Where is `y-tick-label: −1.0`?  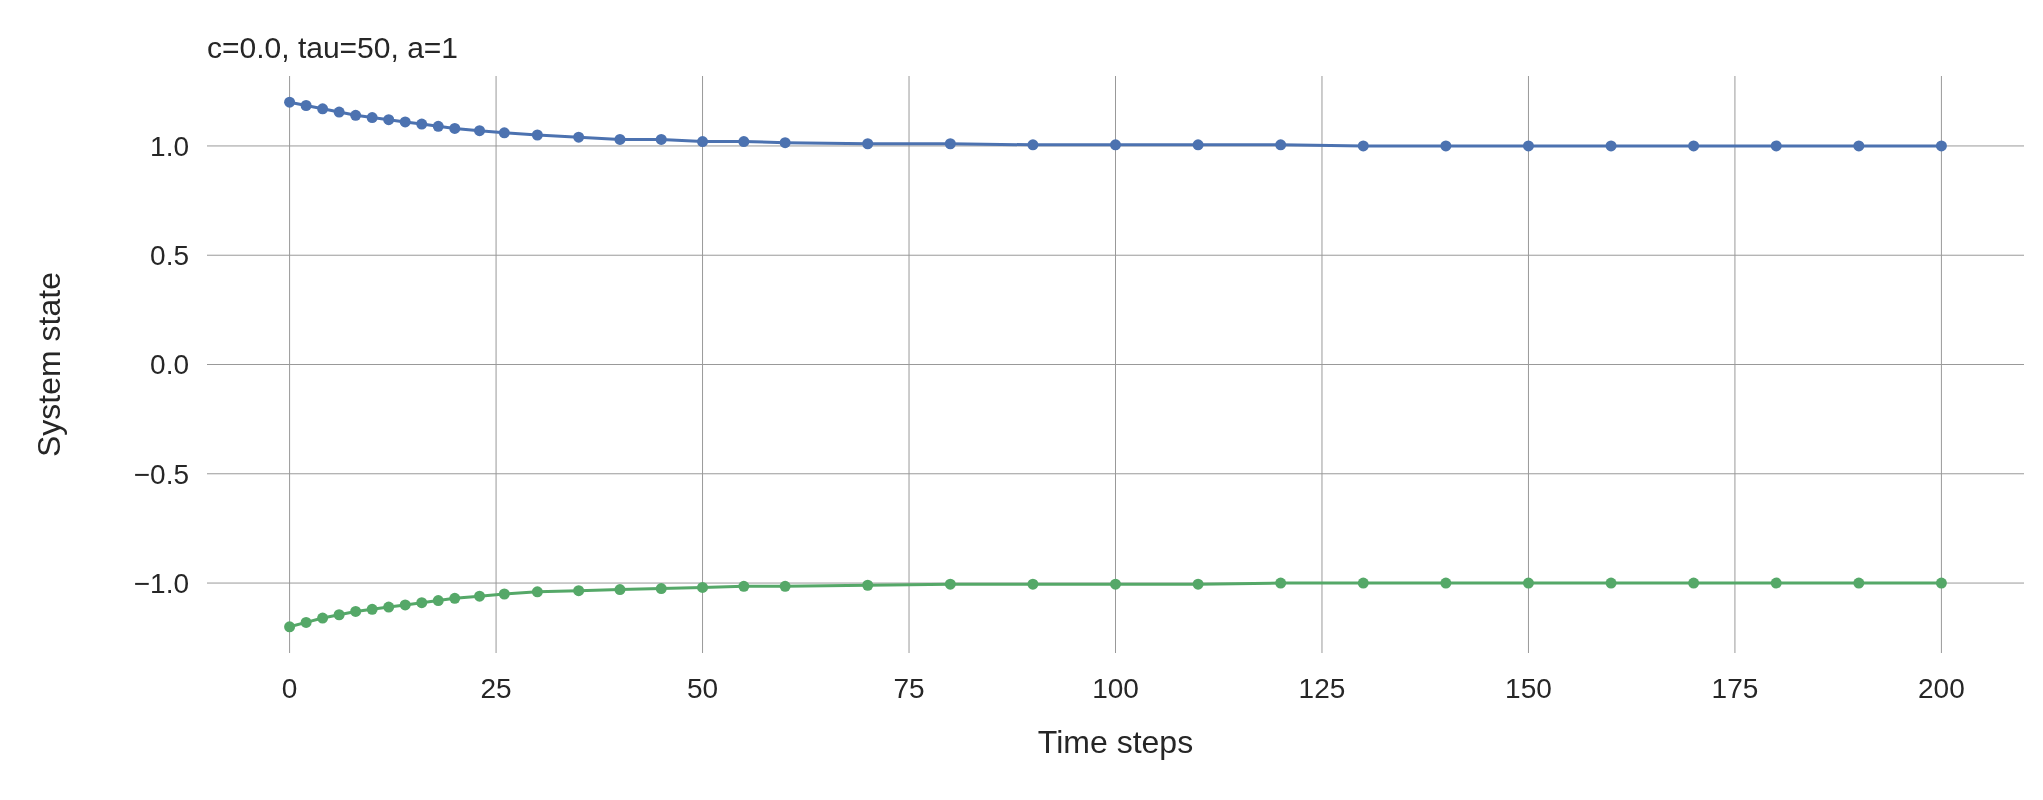
y-tick-label: −1.0 is located at coordinates (161, 583).